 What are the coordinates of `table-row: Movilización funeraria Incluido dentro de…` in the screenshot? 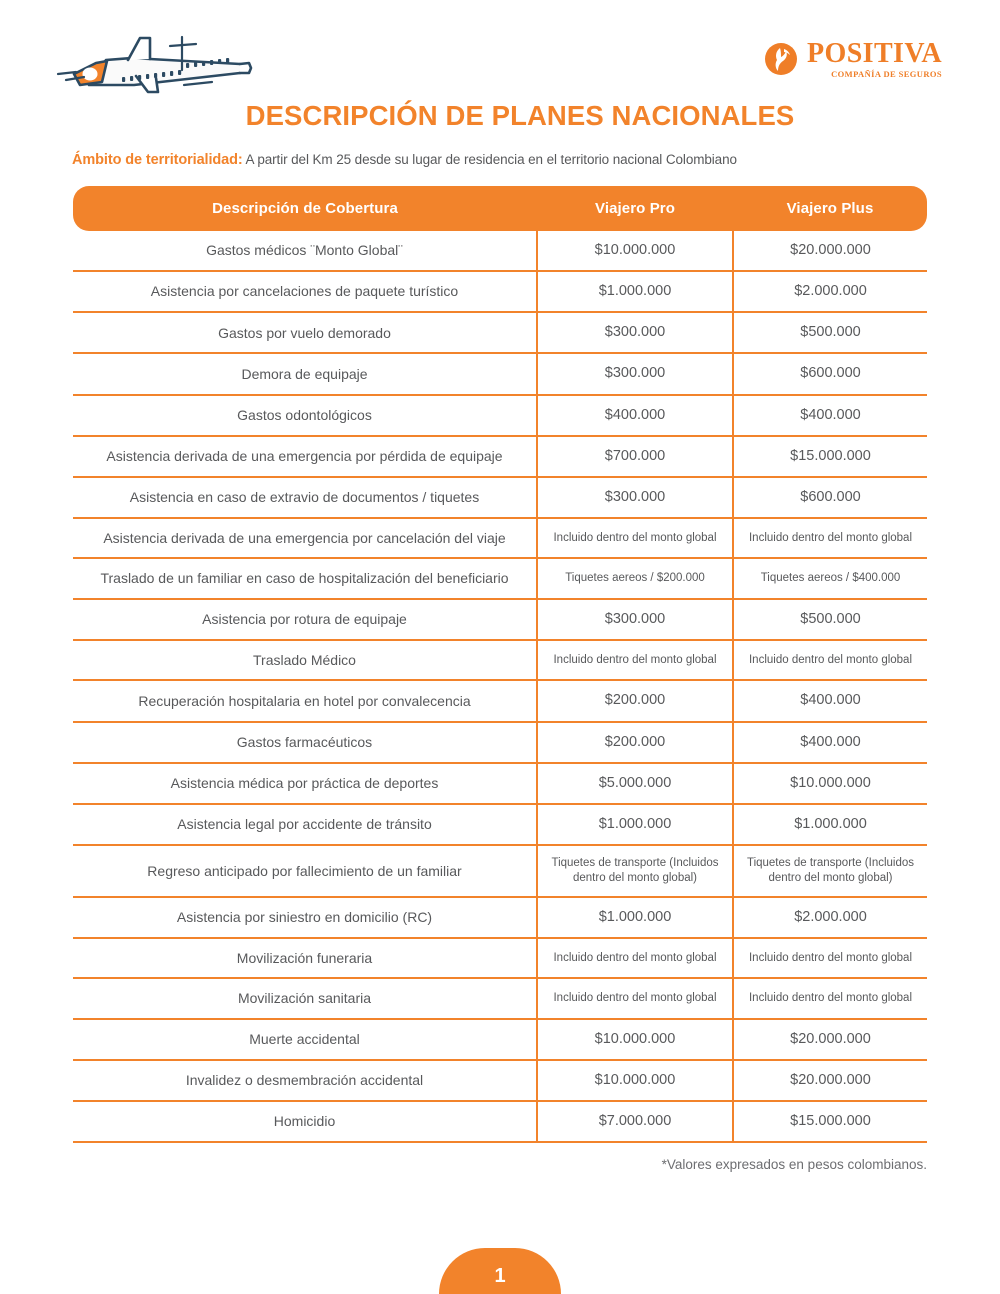 It's located at (500, 958).